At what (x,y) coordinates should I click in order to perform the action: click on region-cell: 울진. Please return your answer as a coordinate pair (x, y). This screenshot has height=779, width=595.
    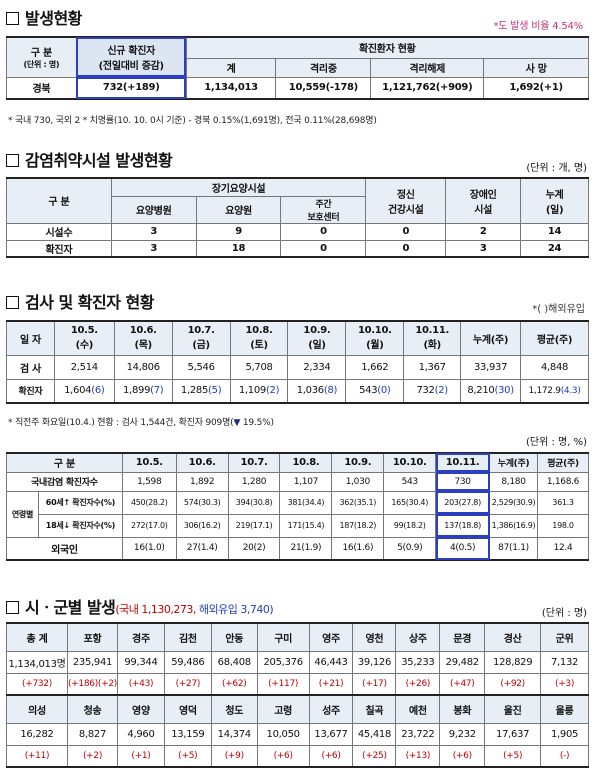
    Looking at the image, I should click on (513, 709).